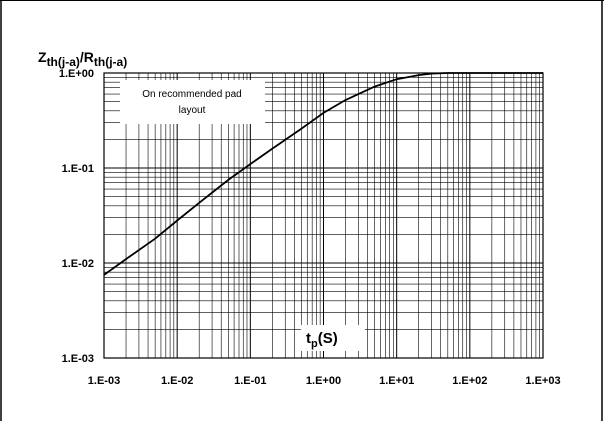 The height and width of the screenshot is (426, 604). I want to click on annotation-line-2: layout, so click(192, 110).